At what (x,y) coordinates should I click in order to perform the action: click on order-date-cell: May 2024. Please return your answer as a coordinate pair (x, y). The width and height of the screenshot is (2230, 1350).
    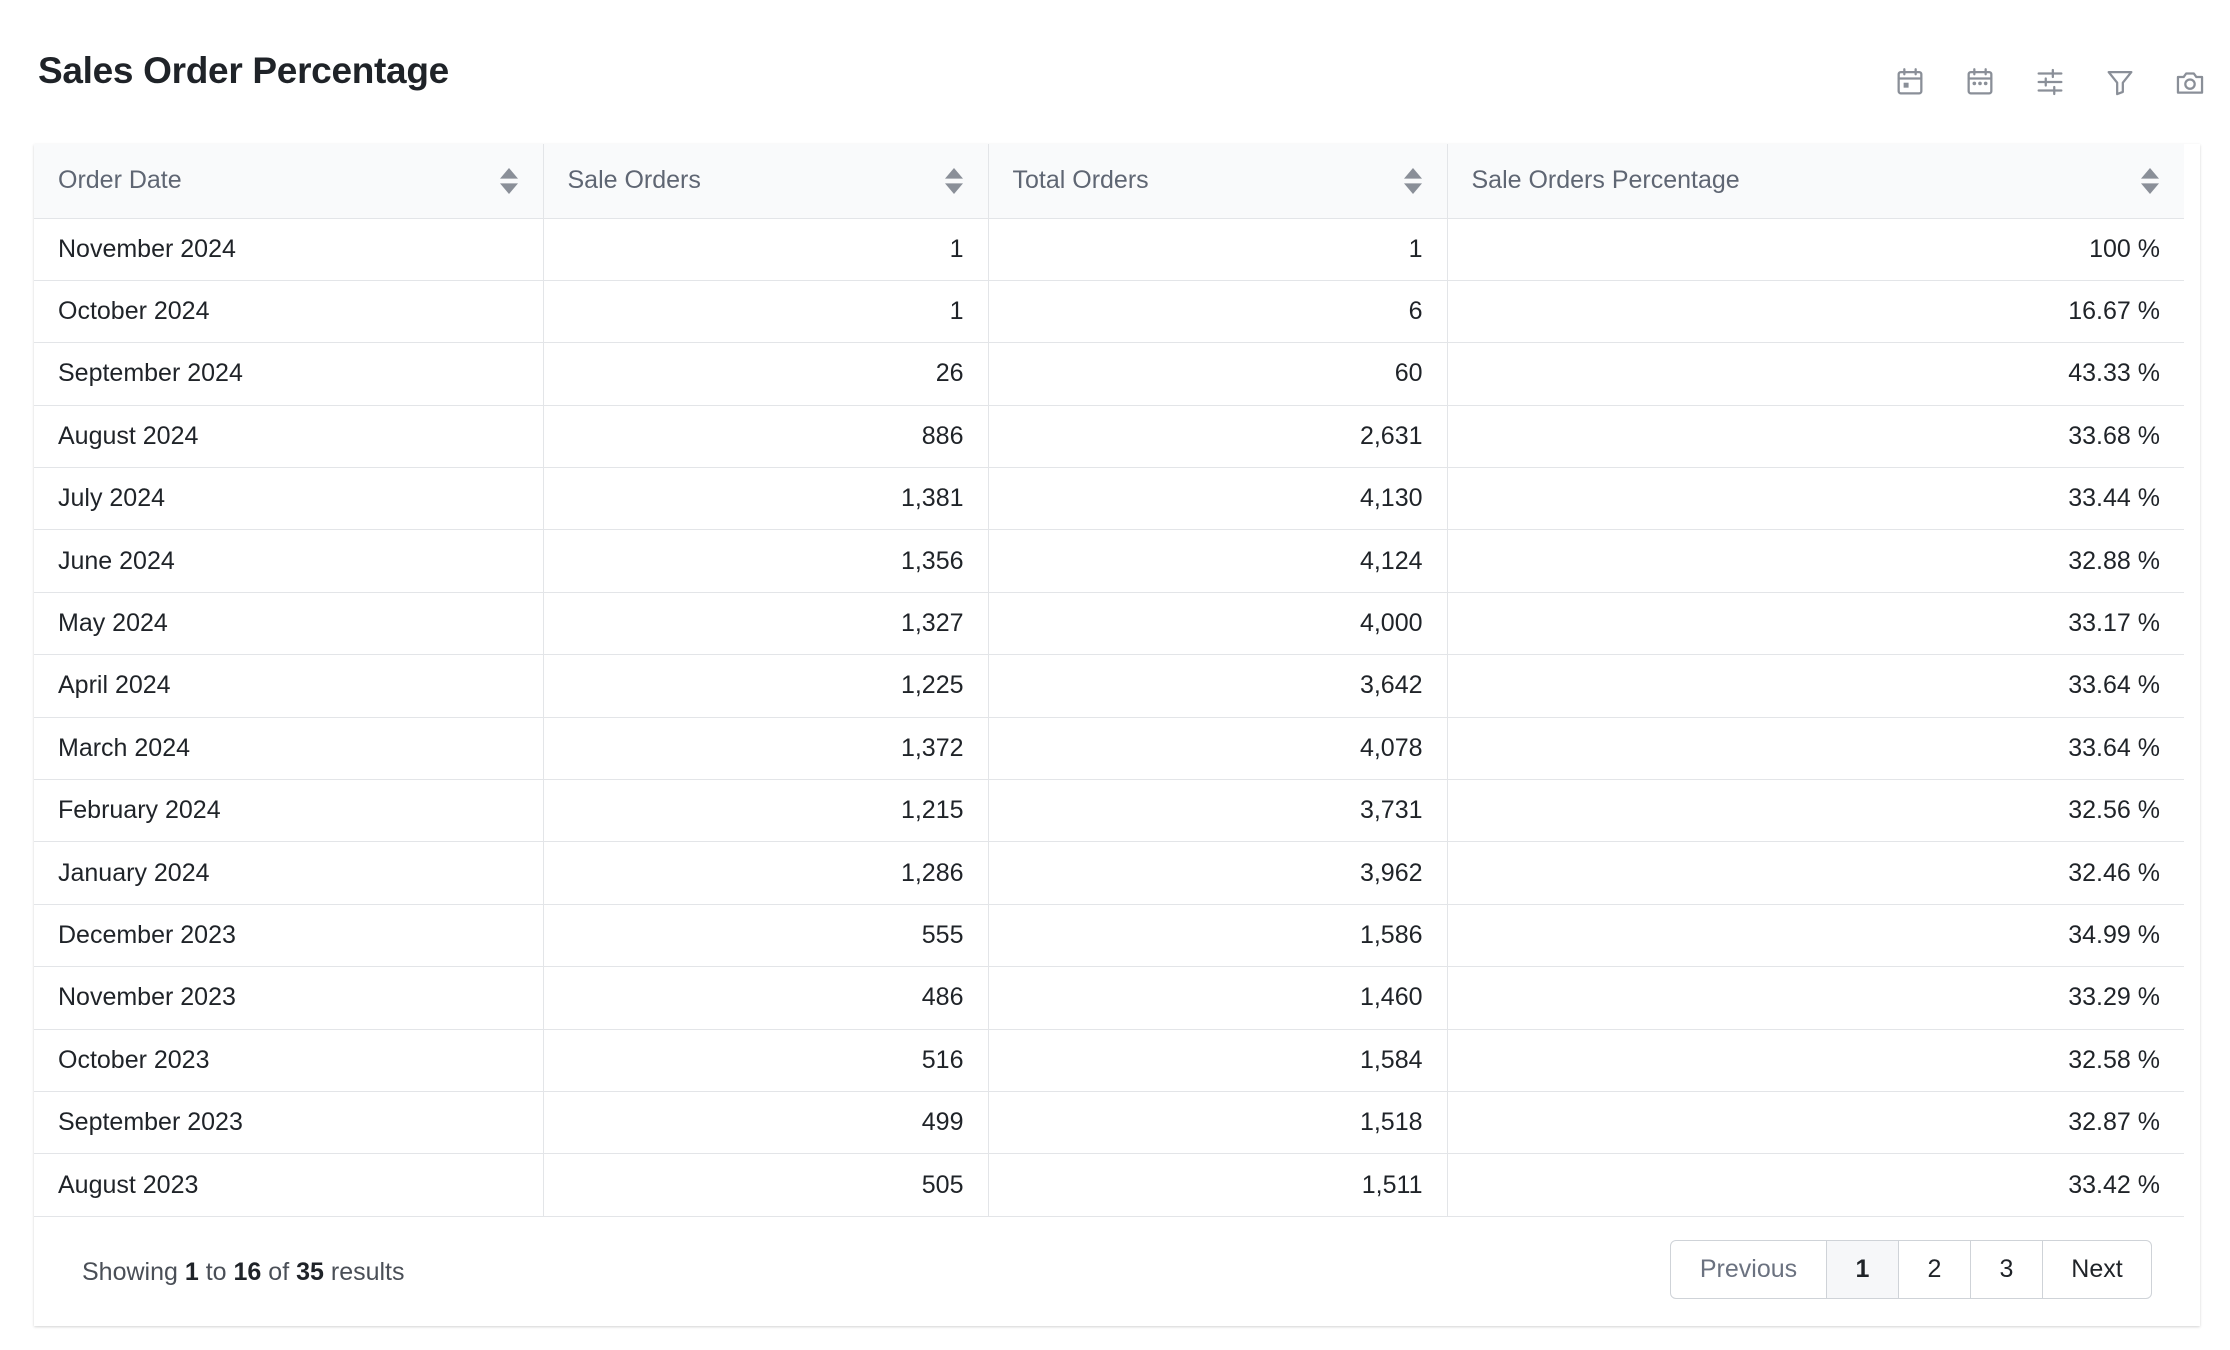
    Looking at the image, I should click on (289, 624).